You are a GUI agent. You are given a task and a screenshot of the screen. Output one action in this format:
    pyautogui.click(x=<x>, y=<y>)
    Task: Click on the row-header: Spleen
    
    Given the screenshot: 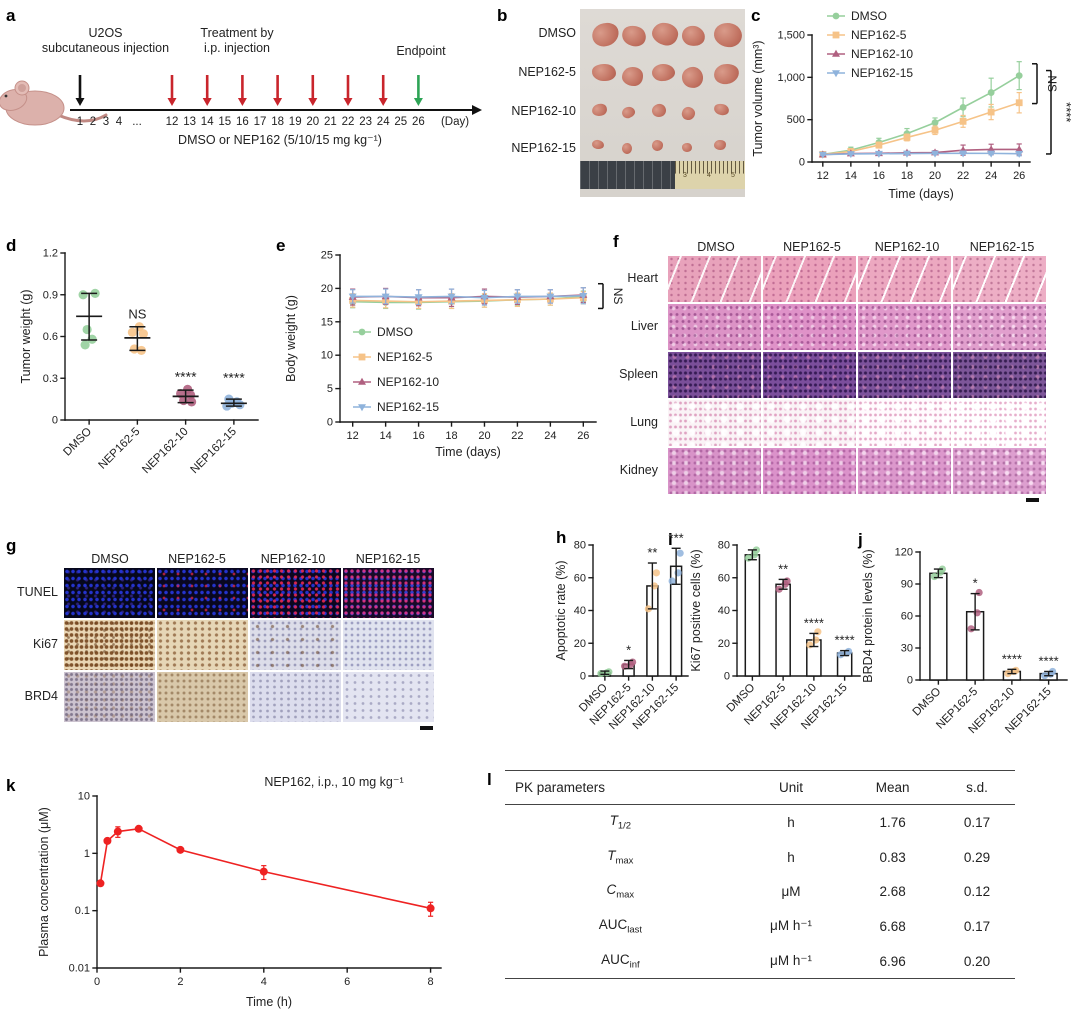 What is the action you would take?
    pyautogui.click(x=638, y=374)
    